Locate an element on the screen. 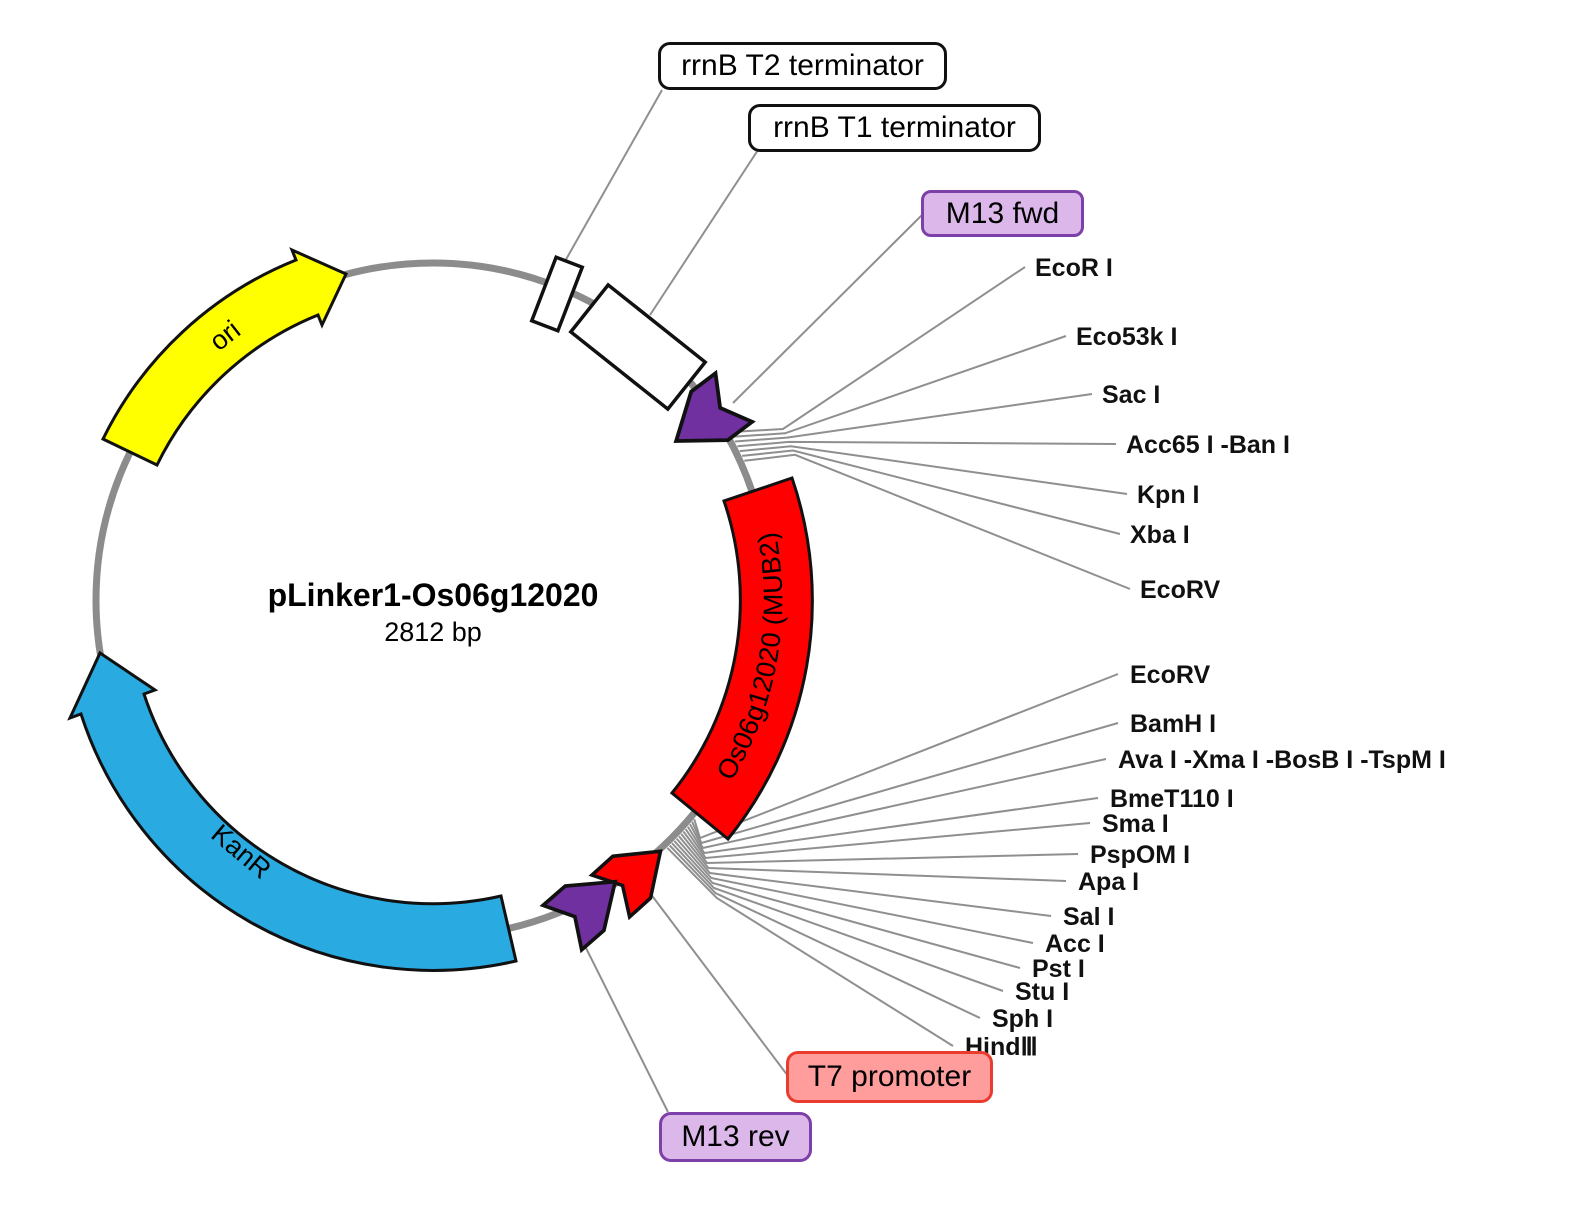 The image size is (1587, 1220). plasmid-size: 2812 bp is located at coordinates (433, 632).